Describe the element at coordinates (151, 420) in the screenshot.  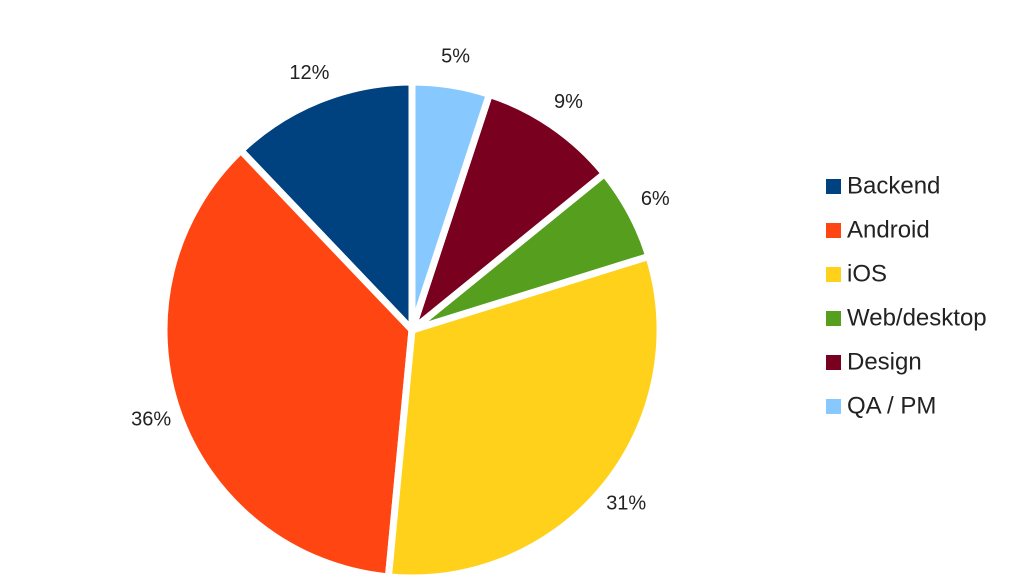
I see `data-label: 36%` at that location.